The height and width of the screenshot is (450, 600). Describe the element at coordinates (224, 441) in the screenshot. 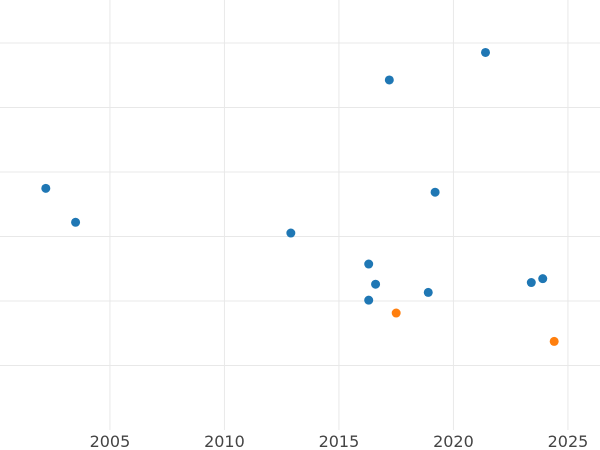

I see `x-tick-label-2010: 2010` at that location.